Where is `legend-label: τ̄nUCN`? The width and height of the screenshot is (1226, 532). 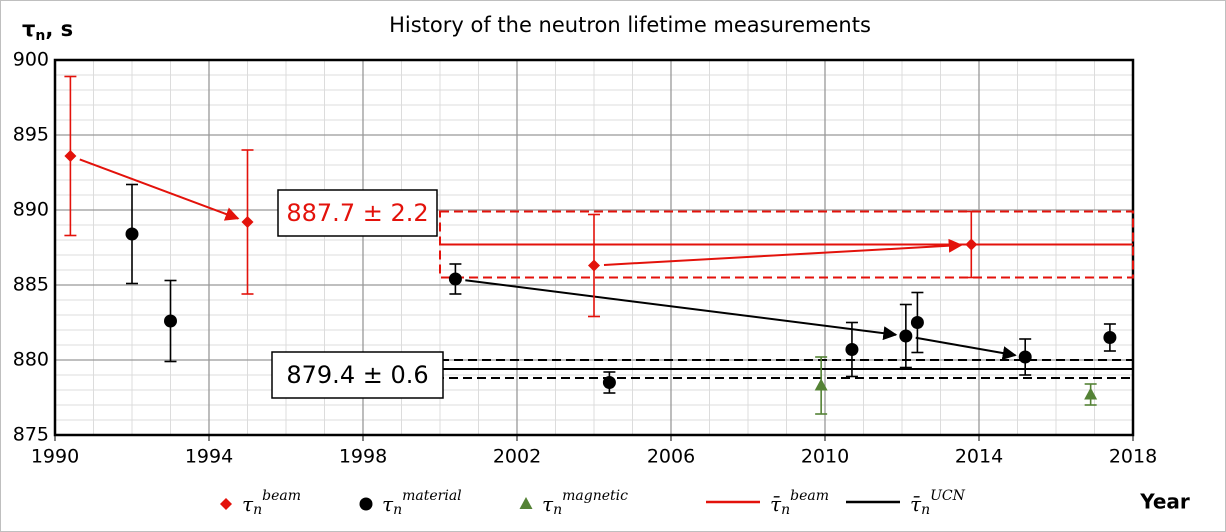
legend-label: τ̄nUCN is located at coordinates (938, 503).